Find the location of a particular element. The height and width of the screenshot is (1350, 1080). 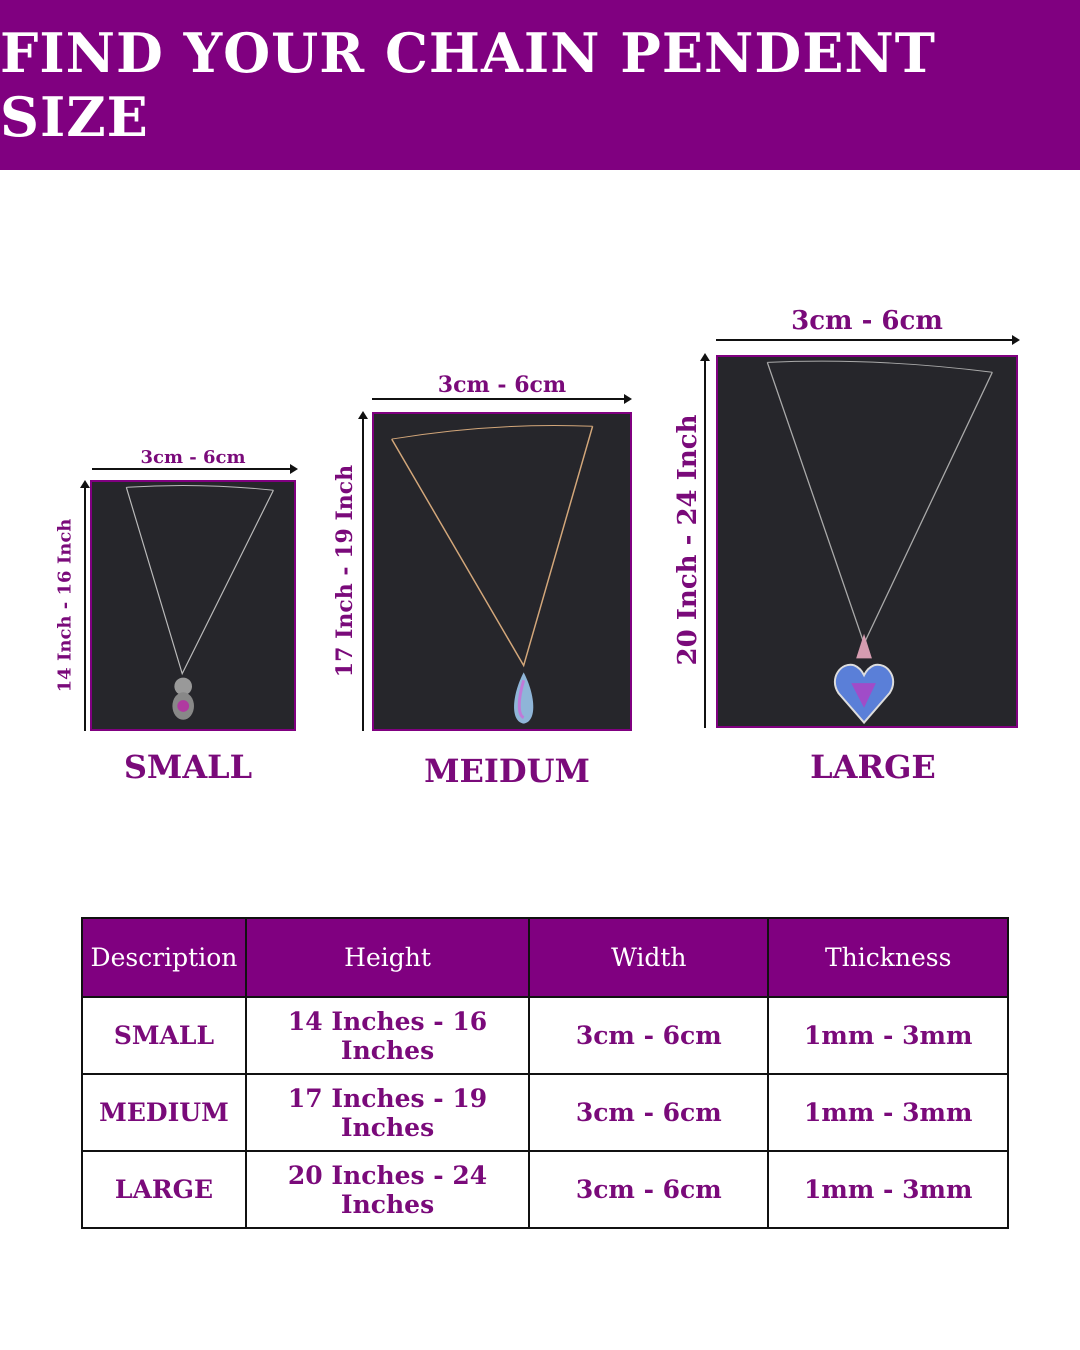

table-header-row: Description Height Width Thickness is located at coordinates (545, 957).